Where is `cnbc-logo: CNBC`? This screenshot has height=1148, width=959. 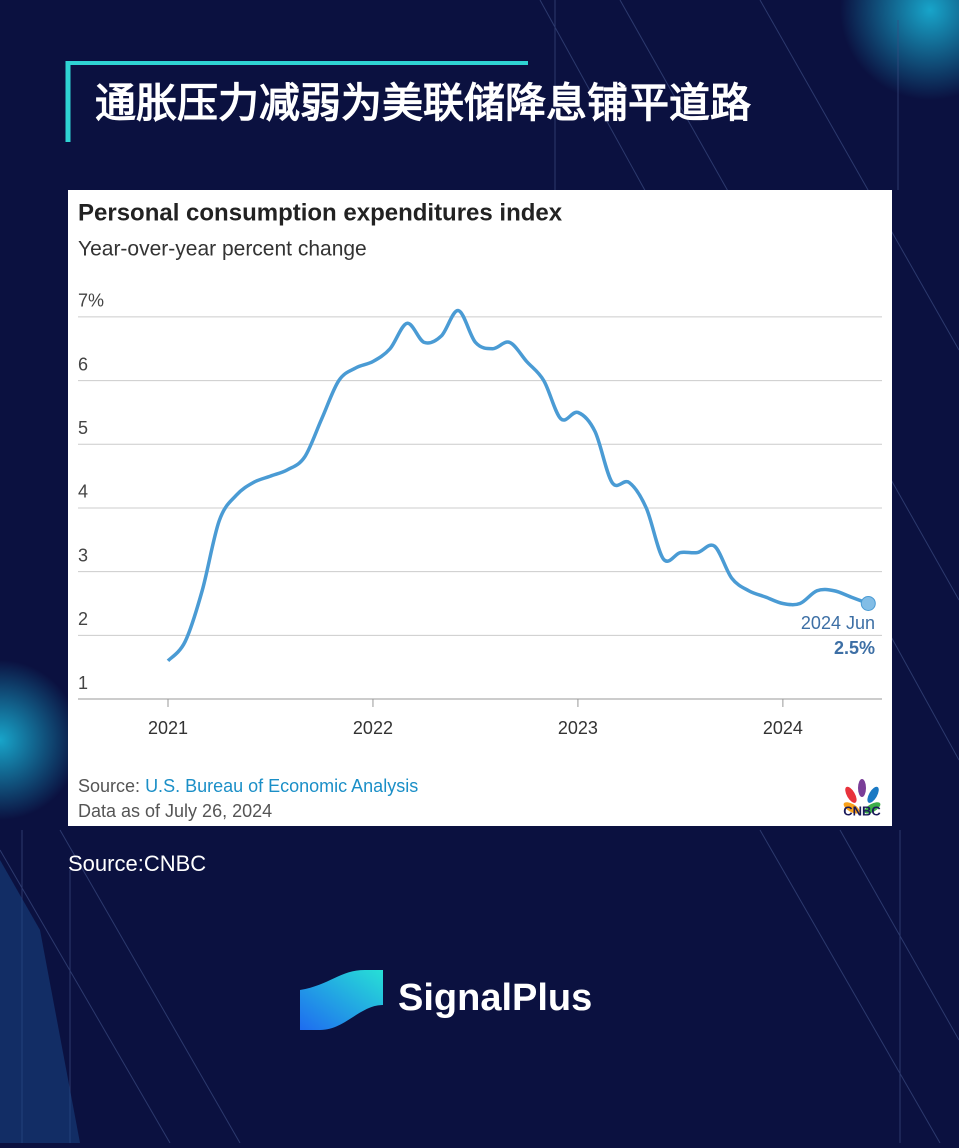 cnbc-logo: CNBC is located at coordinates (862, 810).